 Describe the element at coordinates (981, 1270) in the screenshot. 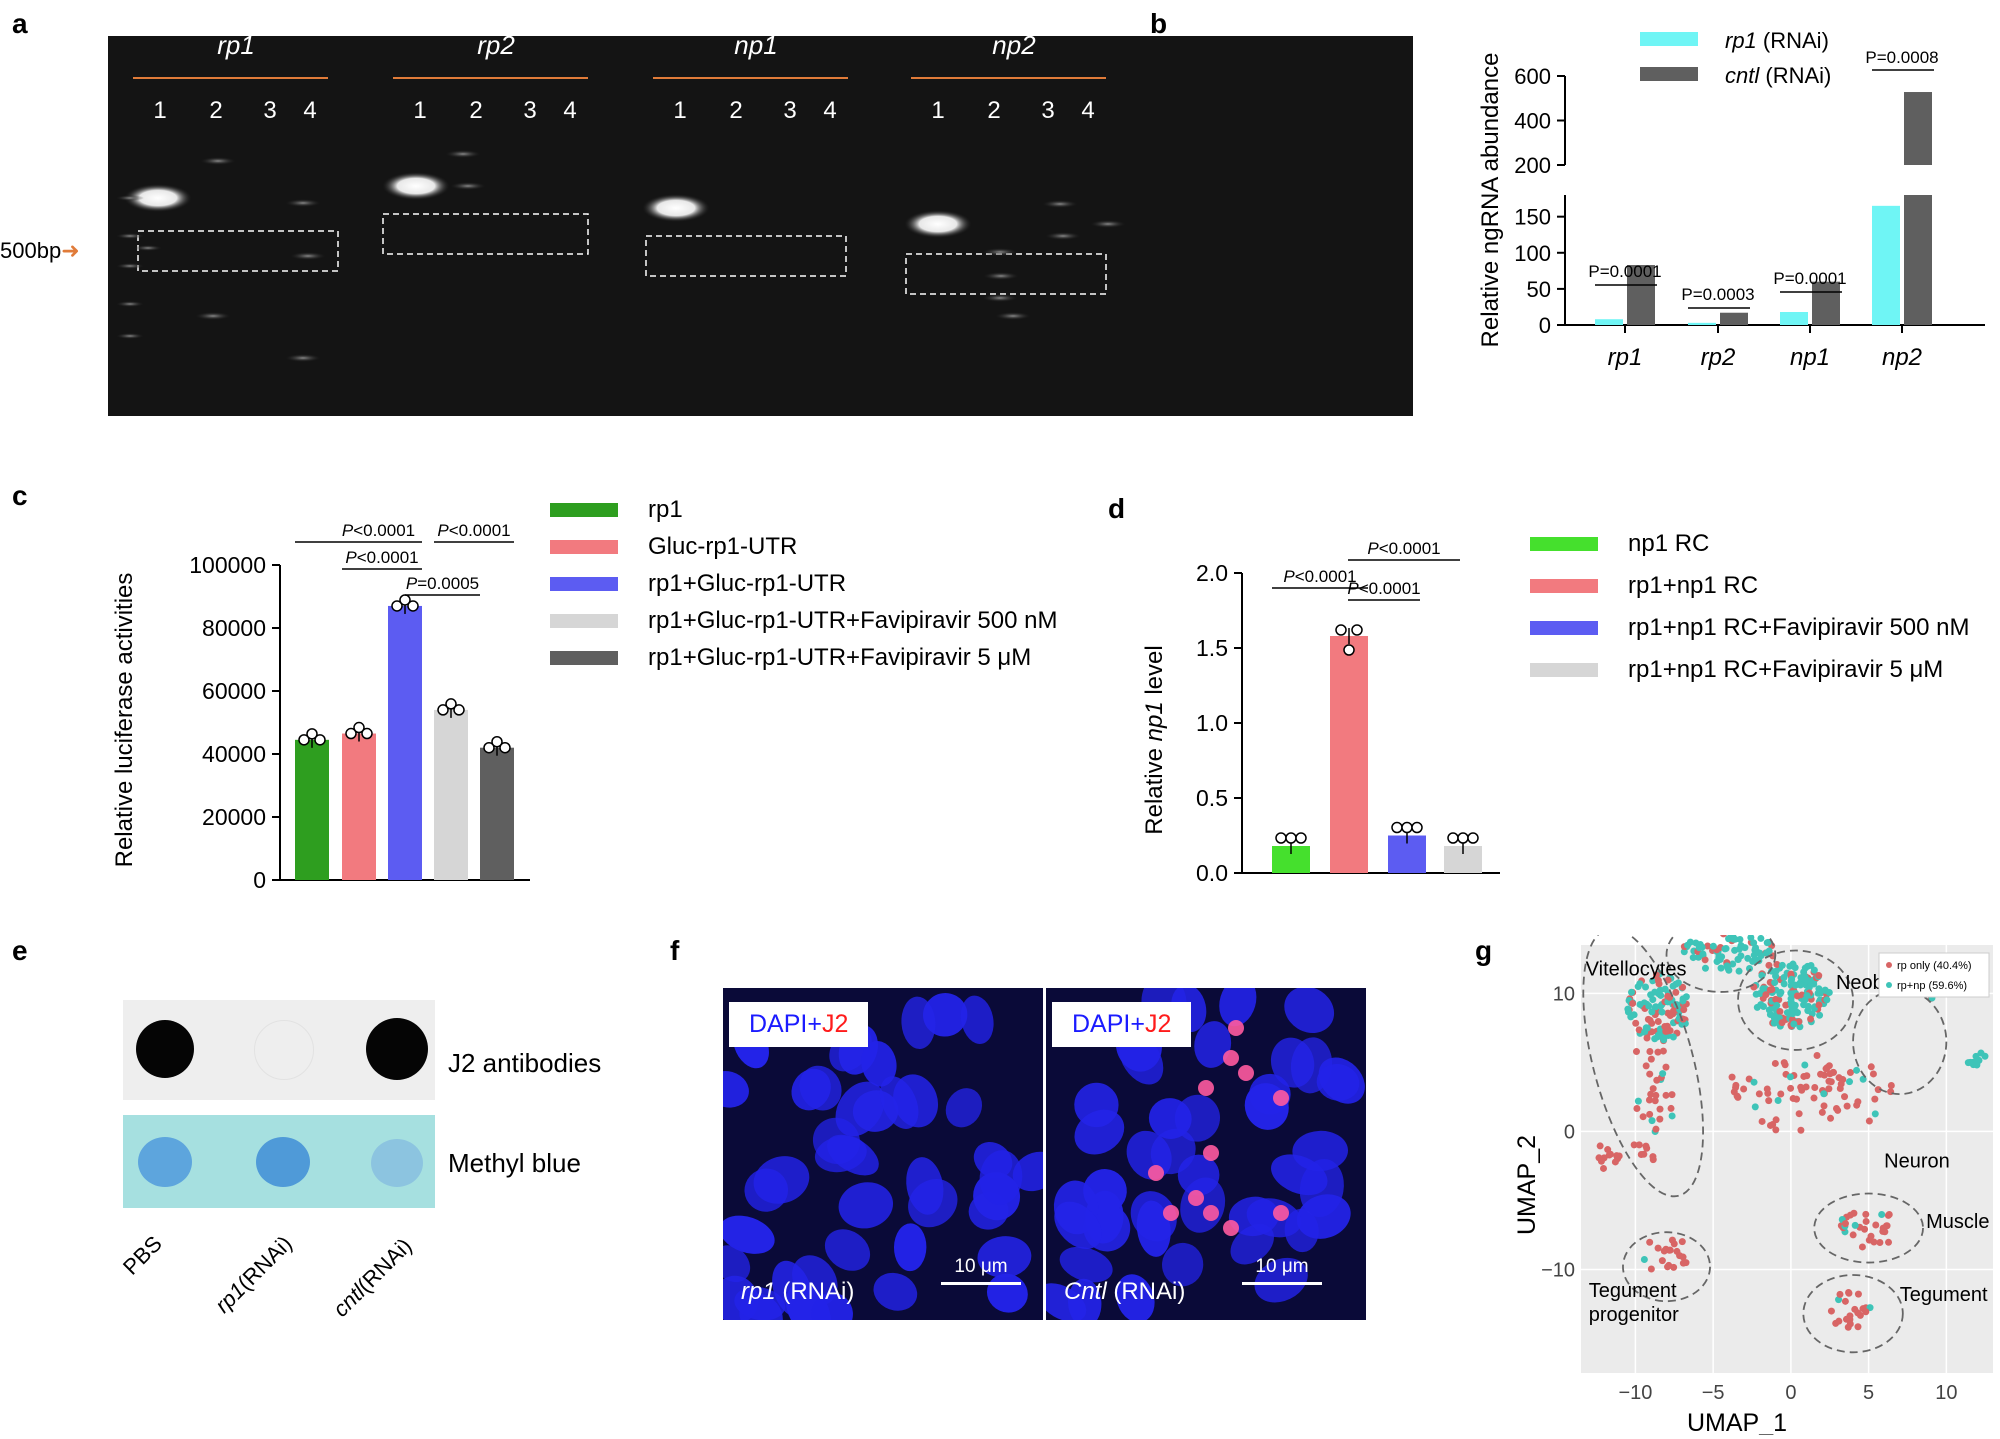

I see `scalebar-rp1: 10 μm` at that location.